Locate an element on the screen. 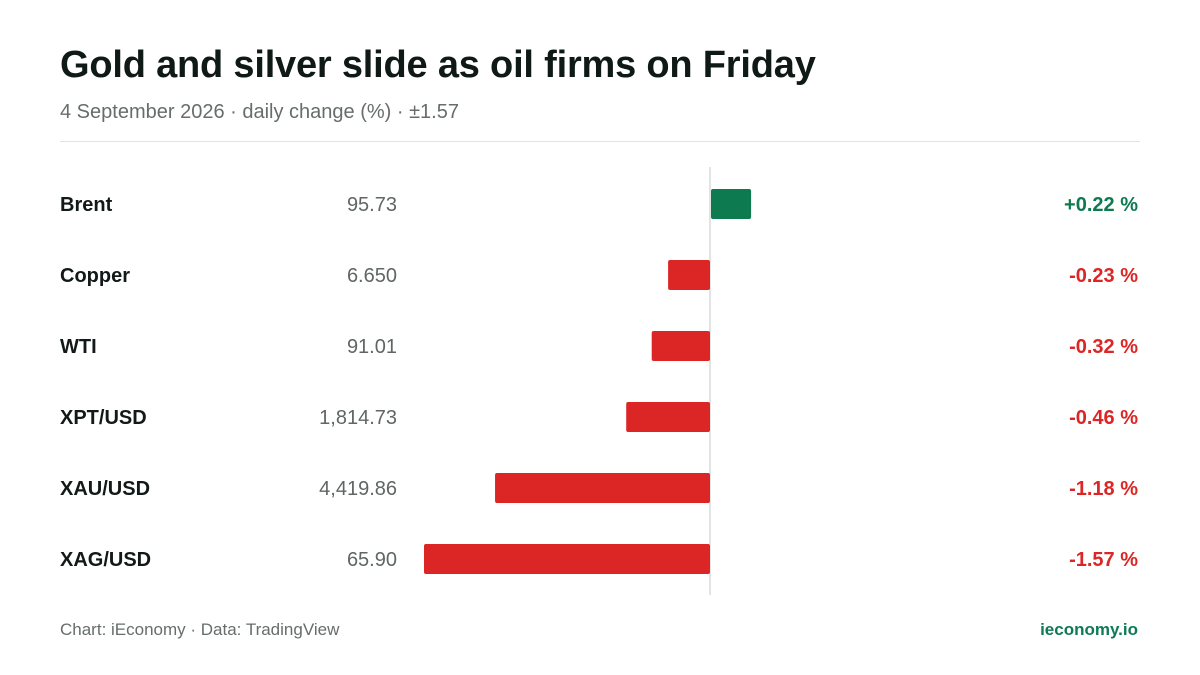  value-label: +0.22 % is located at coordinates (1101, 205).